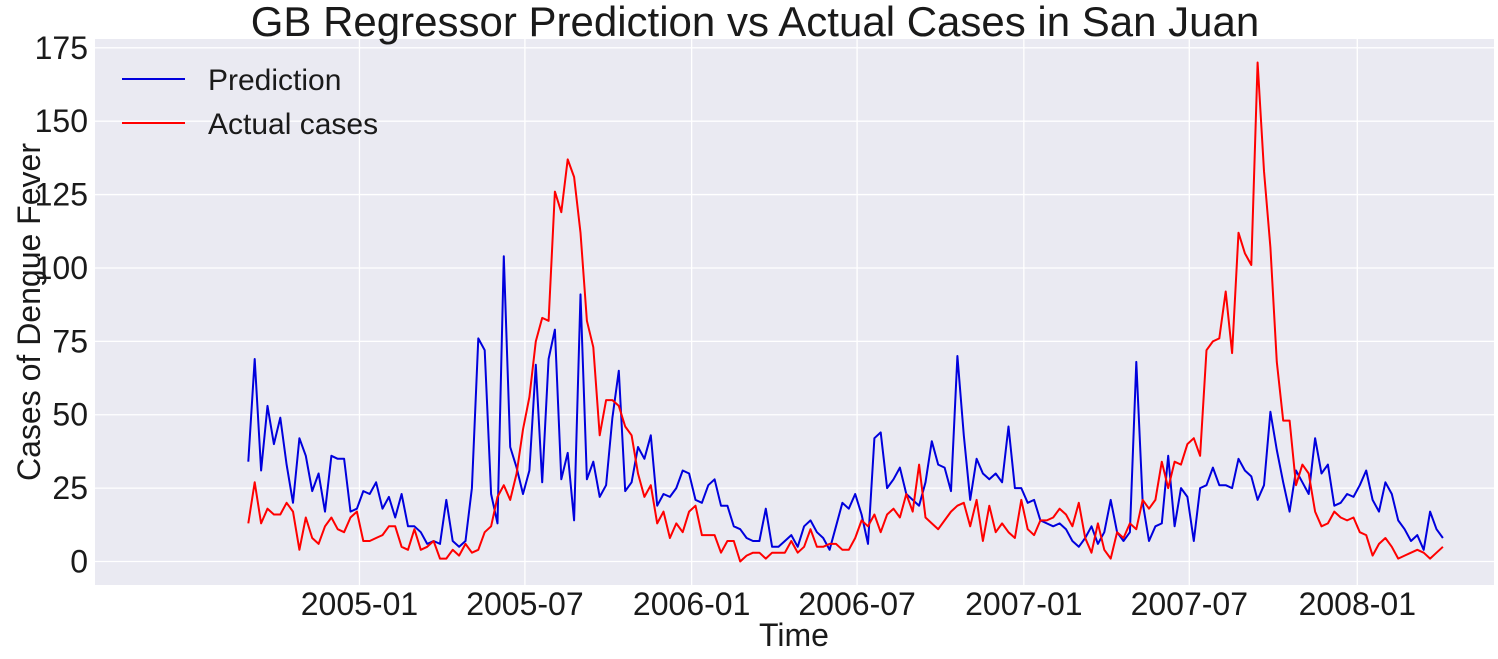 This screenshot has width=1498, height=659. Describe the element at coordinates (61, 121) in the screenshot. I see `y-tick-label: 150` at that location.